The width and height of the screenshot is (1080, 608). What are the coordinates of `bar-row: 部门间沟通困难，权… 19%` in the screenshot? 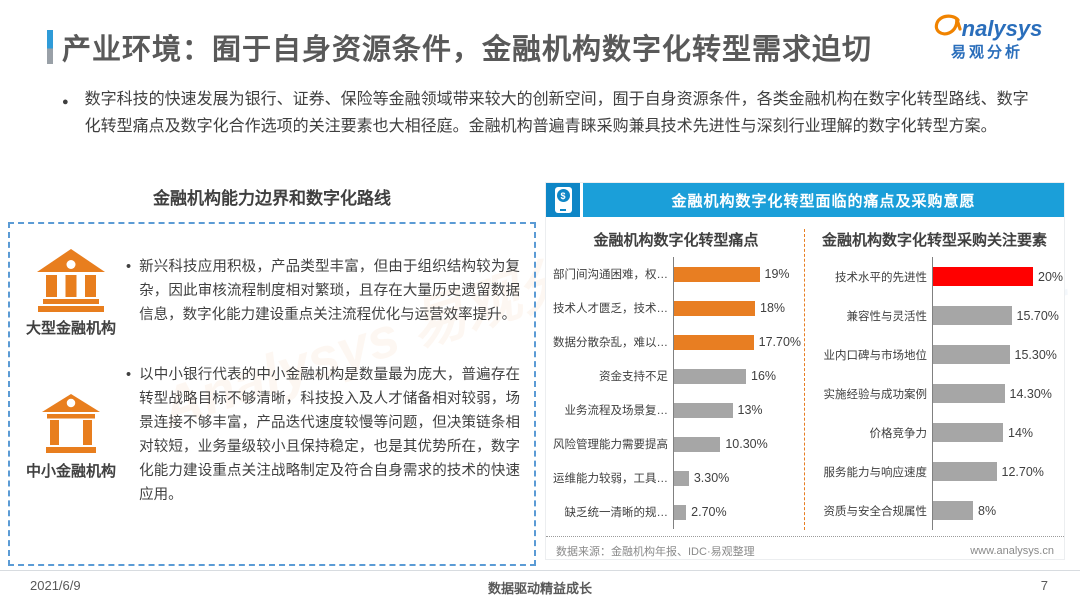 It's located at (676, 274).